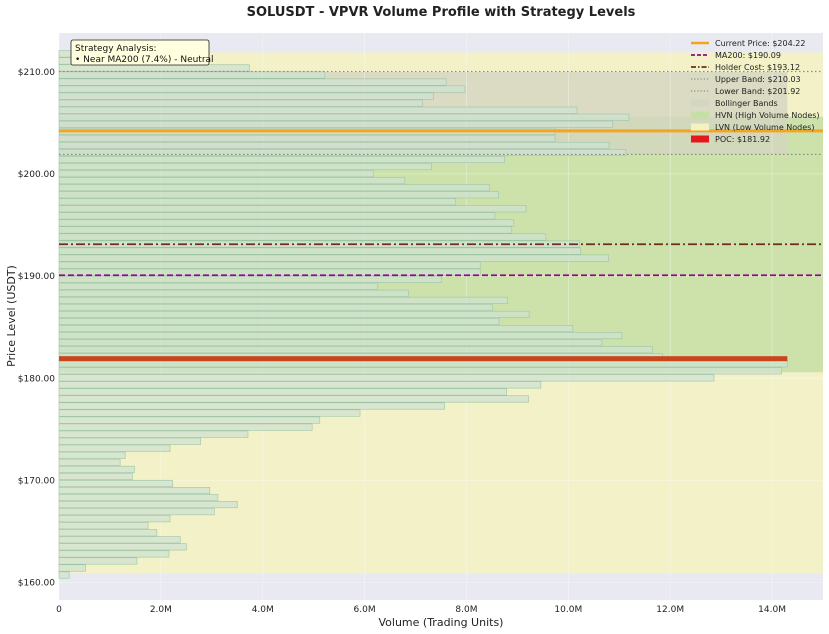  Describe the element at coordinates (36, 175) in the screenshot. I see `y-tick-label-4: $200.00` at that location.